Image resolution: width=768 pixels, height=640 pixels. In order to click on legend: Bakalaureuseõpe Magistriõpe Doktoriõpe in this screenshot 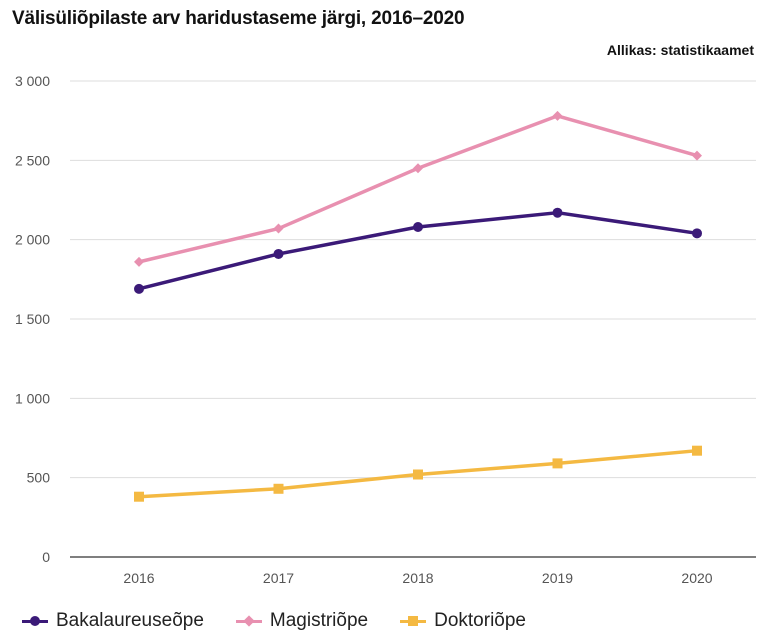, I will do `click(290, 621)`.